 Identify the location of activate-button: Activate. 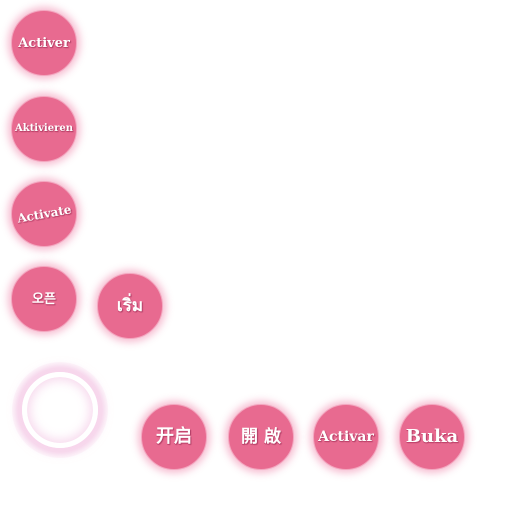
(44, 214).